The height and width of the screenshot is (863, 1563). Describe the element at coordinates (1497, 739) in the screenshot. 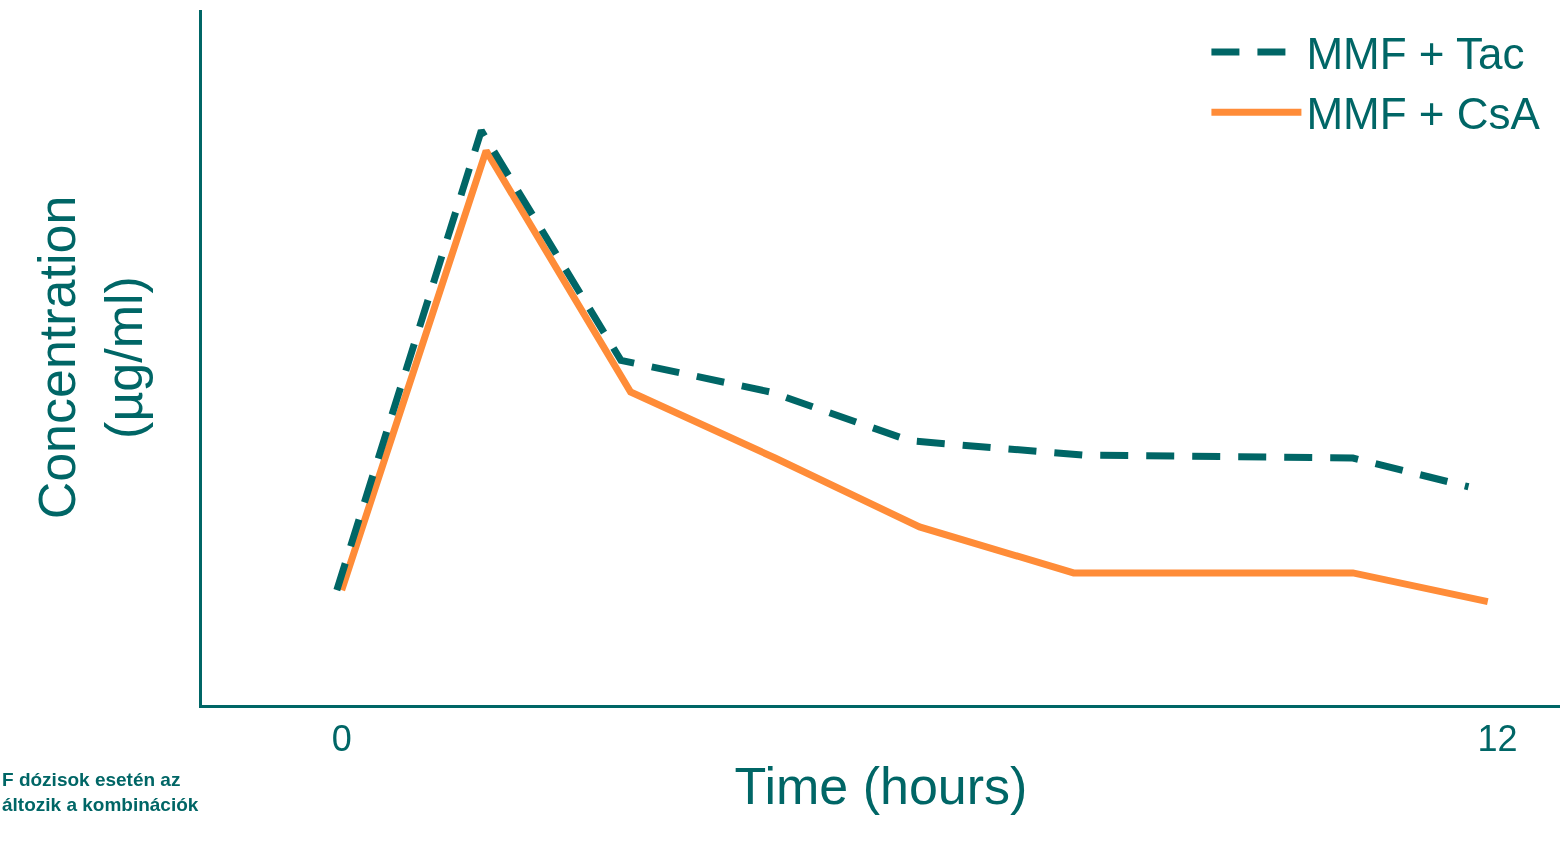

I see `x-tick-label: 12` at that location.